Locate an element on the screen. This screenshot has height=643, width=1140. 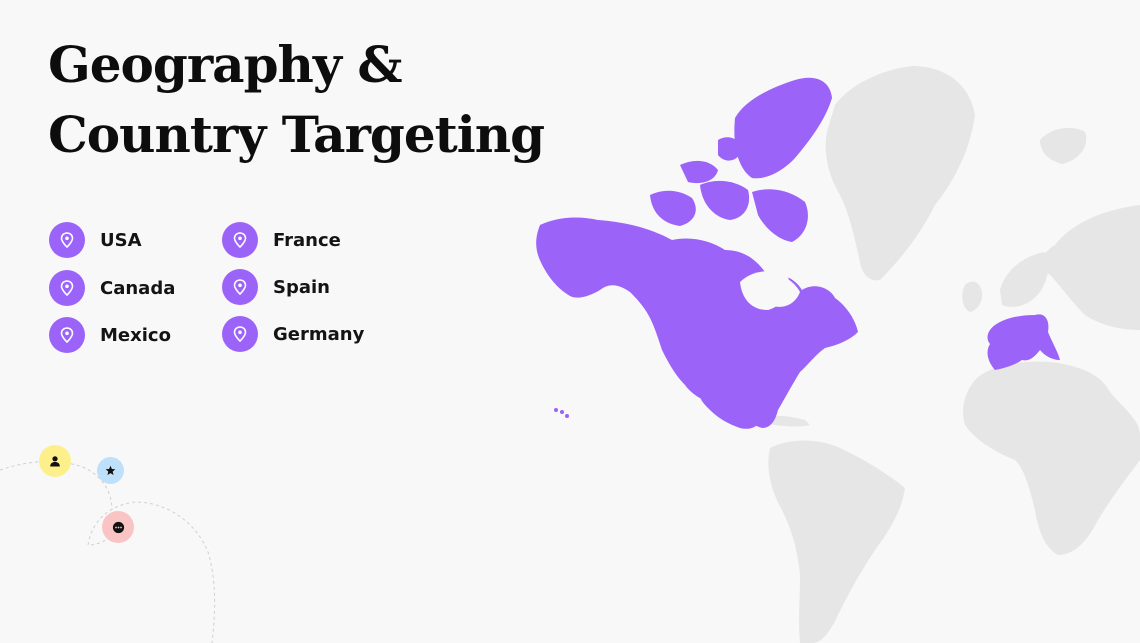
africa-shape is located at coordinates (1051, 458).